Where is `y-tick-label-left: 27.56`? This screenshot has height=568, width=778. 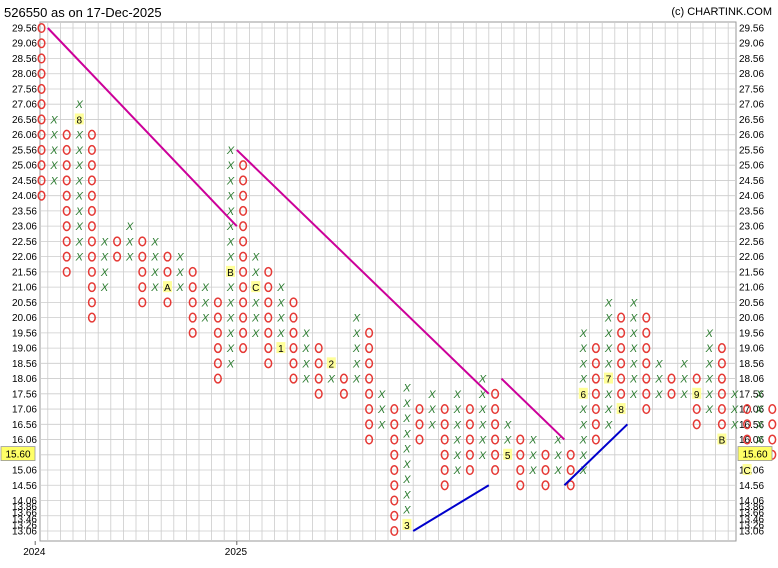
y-tick-label-left: 27.56 is located at coordinates (24, 89).